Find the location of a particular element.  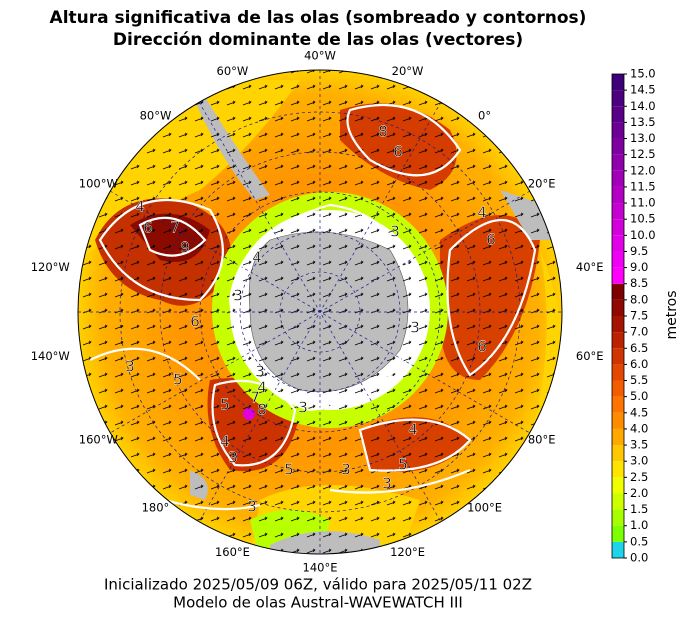

colorbar-label: metros is located at coordinates (672, 314).